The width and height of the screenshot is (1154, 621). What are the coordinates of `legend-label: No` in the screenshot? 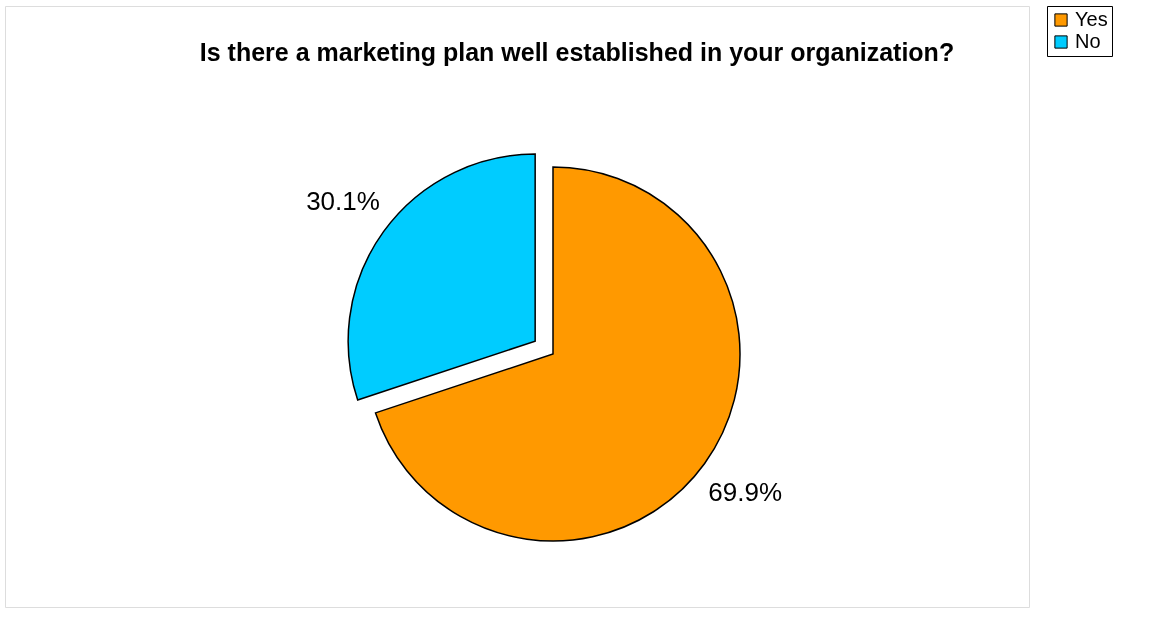 It's located at (1088, 41).